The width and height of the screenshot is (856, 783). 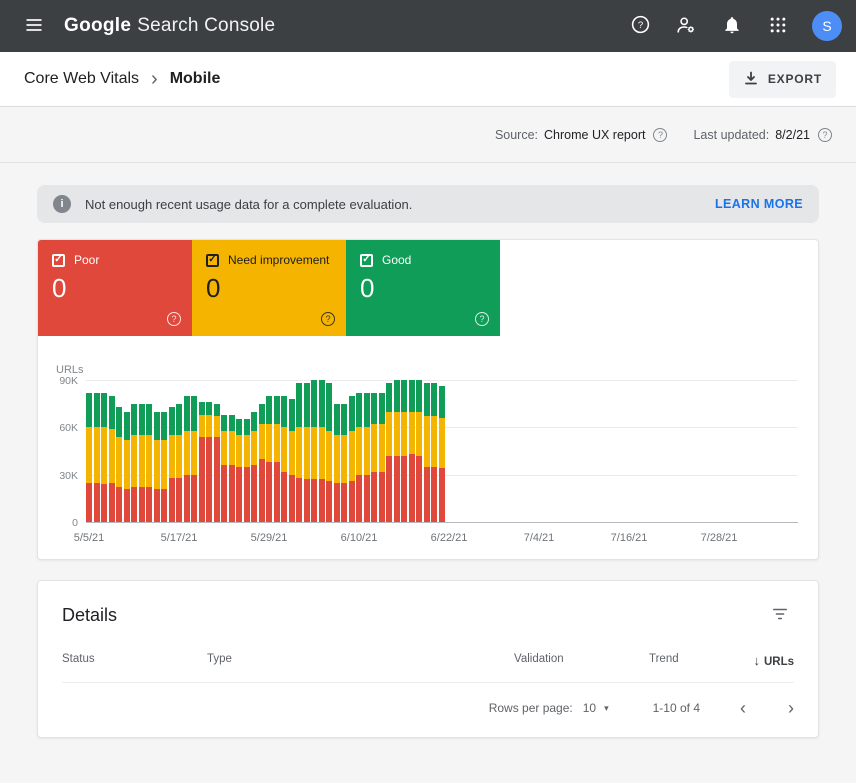 I want to click on sort-descending-icon: ↓, so click(x=756, y=660).